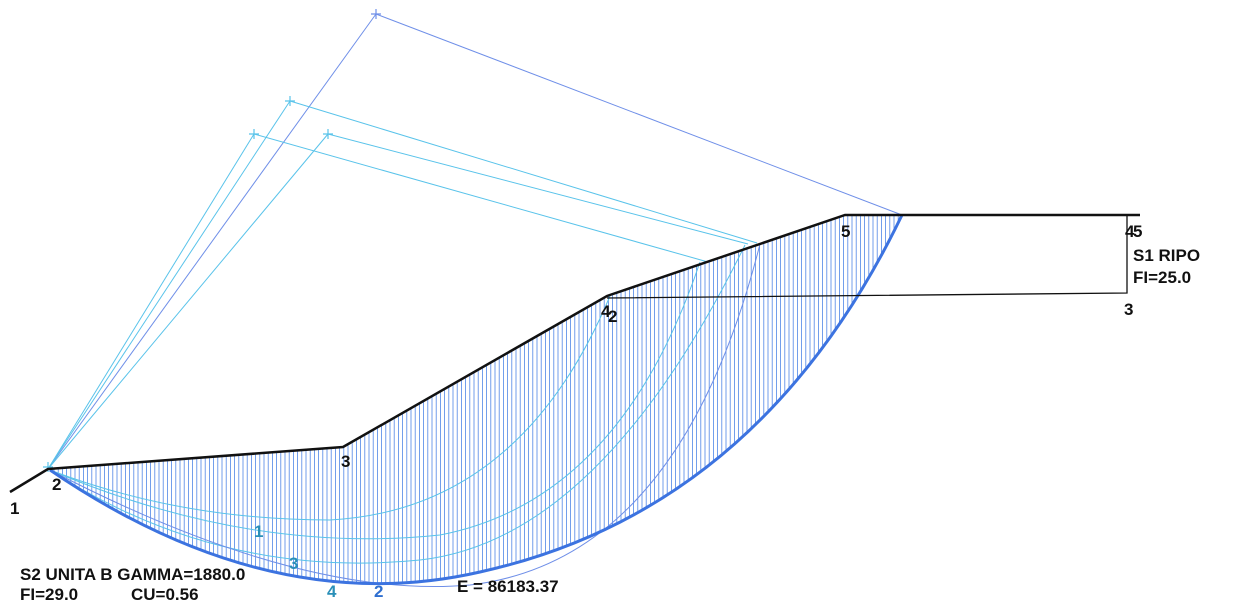  What do you see at coordinates (165, 593) in the screenshot?
I see `stratum-s2-cu: CU=0.56` at bounding box center [165, 593].